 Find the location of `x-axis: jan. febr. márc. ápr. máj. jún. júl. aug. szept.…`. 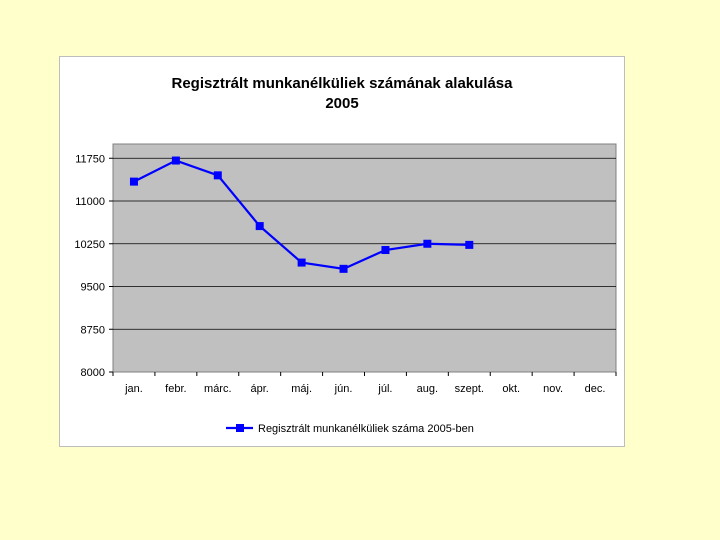

x-axis: jan. febr. márc. ápr. máj. jún. júl. aug. szept.… is located at coordinates (364, 383).